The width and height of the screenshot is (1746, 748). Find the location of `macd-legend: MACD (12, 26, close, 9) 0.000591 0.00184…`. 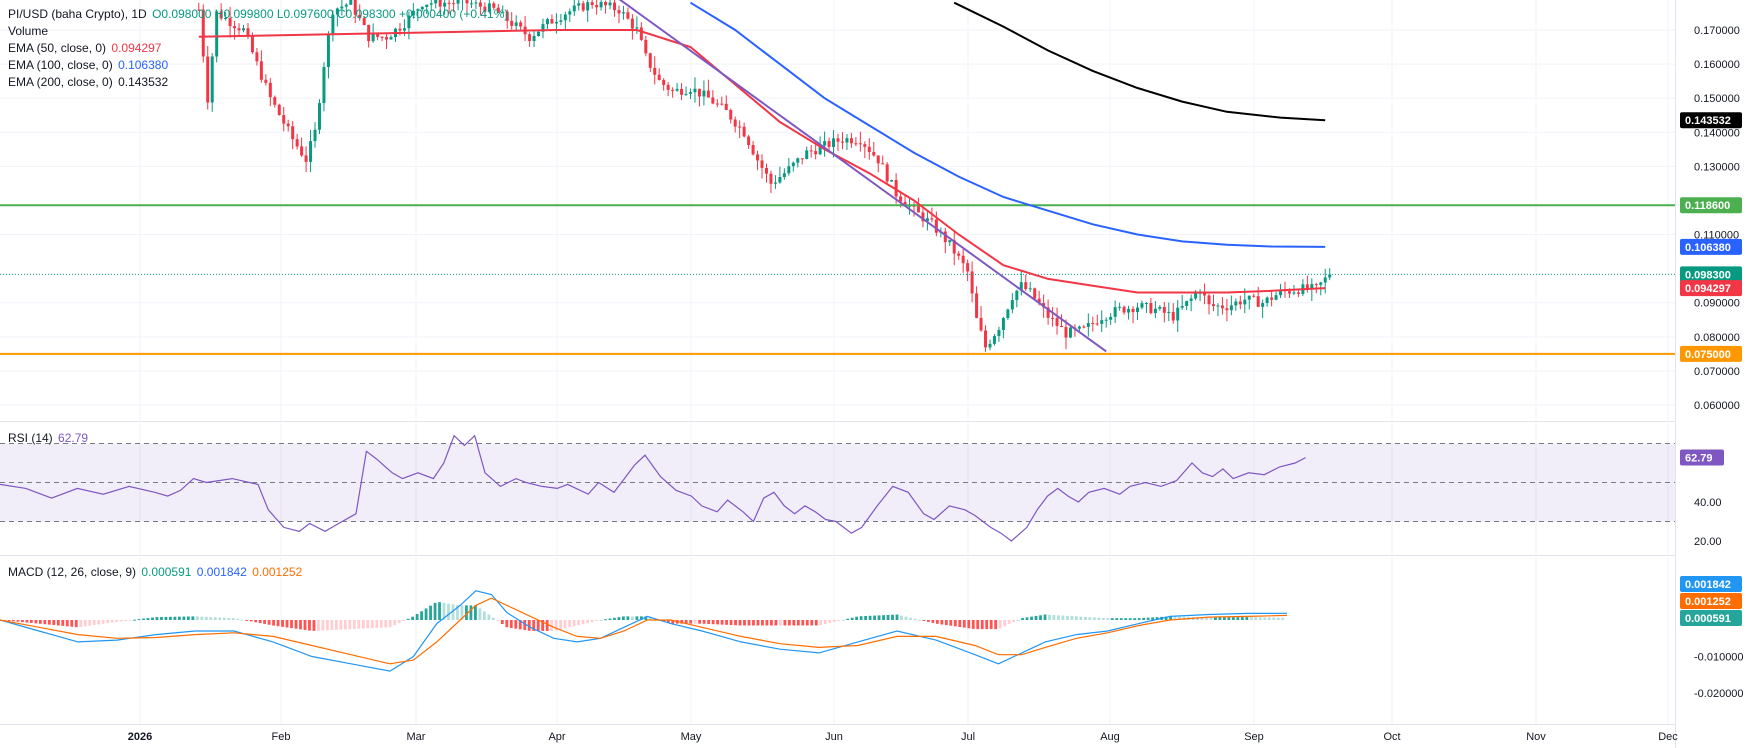

macd-legend: MACD (12, 26, close, 9) 0.000591 0.00184… is located at coordinates (156, 572).